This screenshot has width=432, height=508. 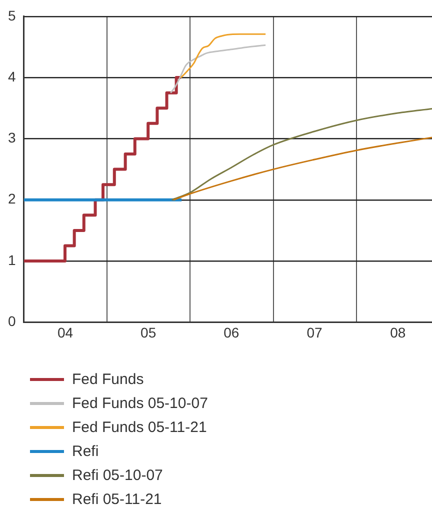 What do you see at coordinates (85, 451) in the screenshot?
I see `legend-label: Refi` at bounding box center [85, 451].